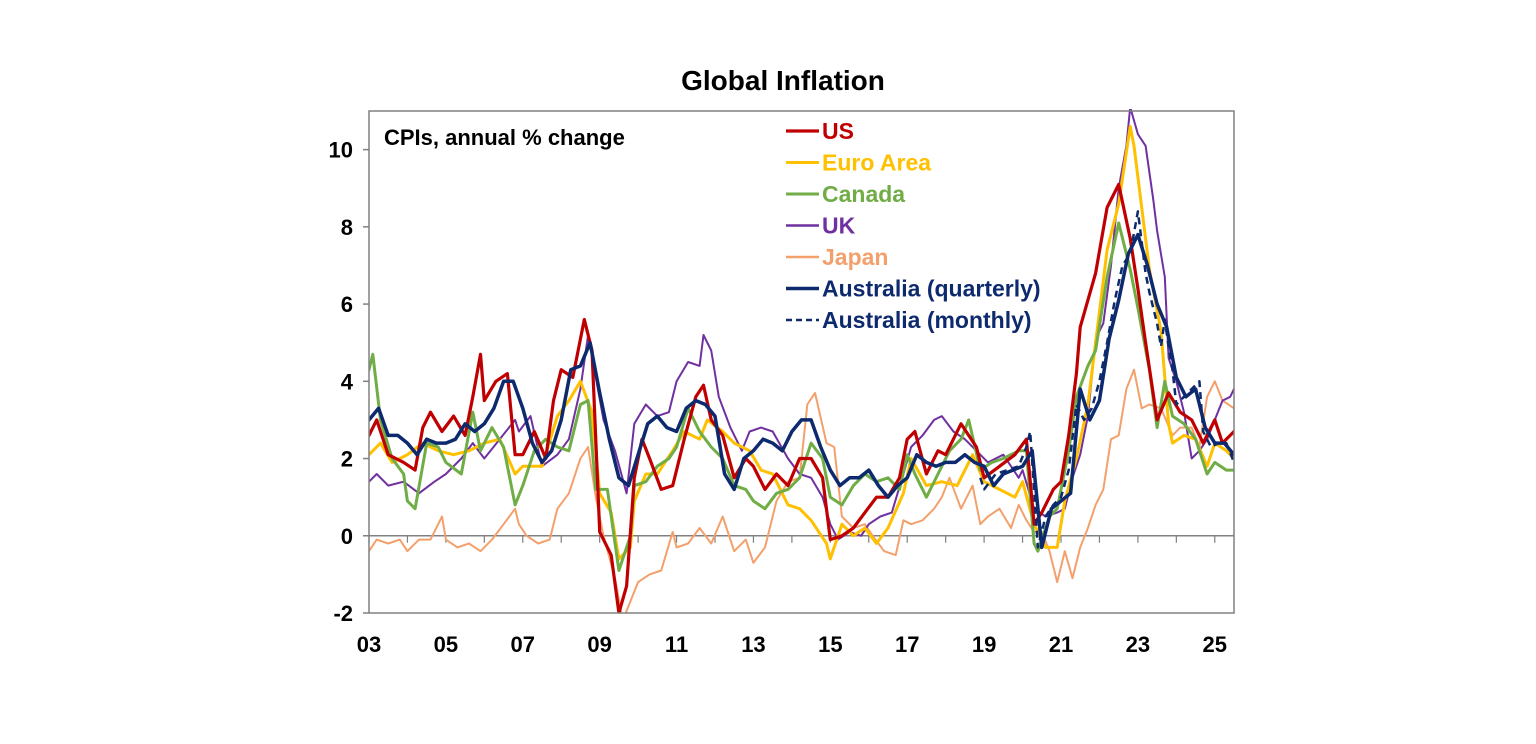  Describe the element at coordinates (783, 80) in the screenshot. I see `chart-title: Global Inflation` at that location.